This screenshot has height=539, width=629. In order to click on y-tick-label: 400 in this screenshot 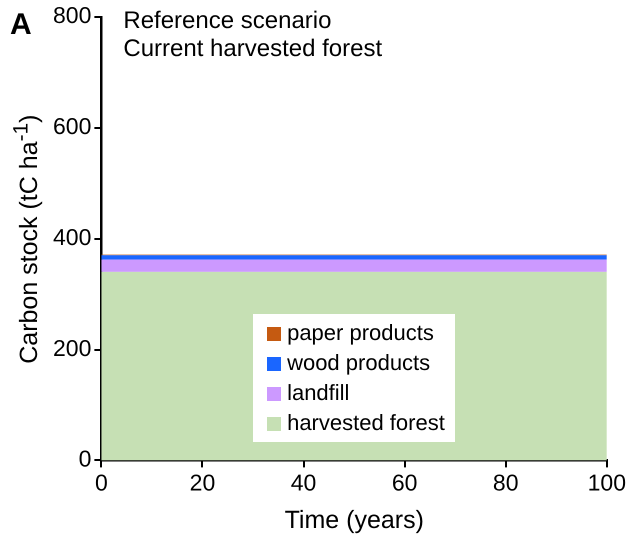, I will do `click(72, 237)`.